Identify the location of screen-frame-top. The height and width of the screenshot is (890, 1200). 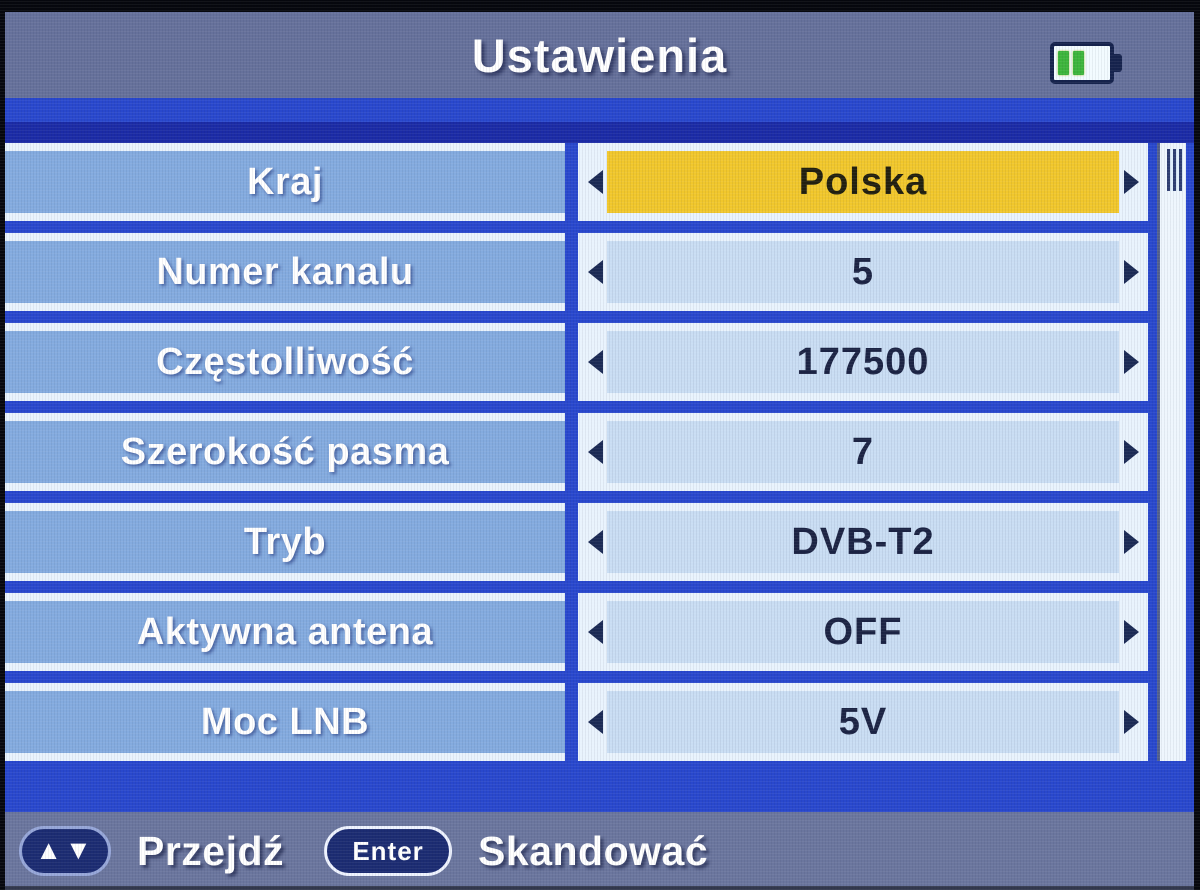
(600, 6).